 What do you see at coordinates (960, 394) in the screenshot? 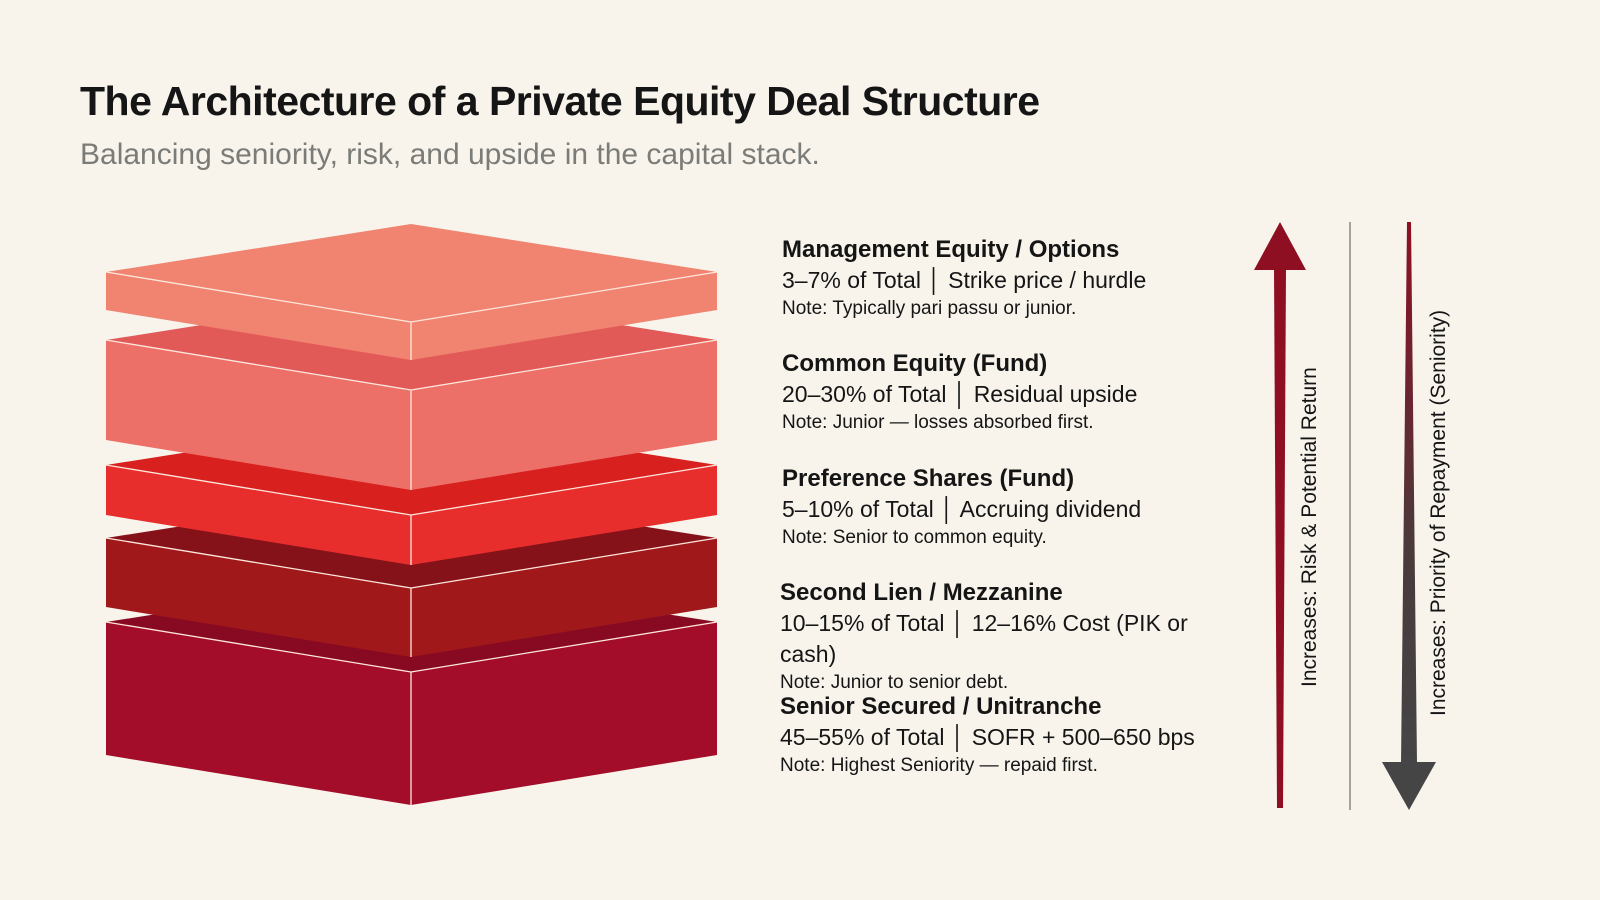
I see `tier-detail: 20–30% of Total │ Residual upside` at bounding box center [960, 394].